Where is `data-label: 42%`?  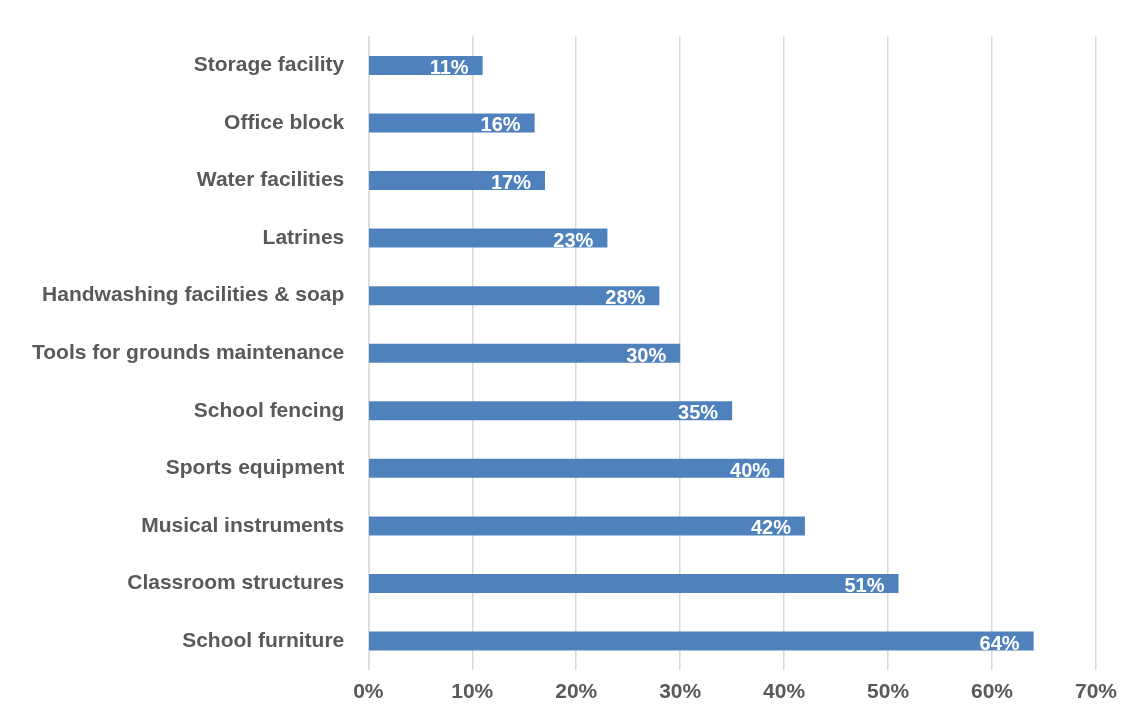 data-label: 42% is located at coordinates (771, 527).